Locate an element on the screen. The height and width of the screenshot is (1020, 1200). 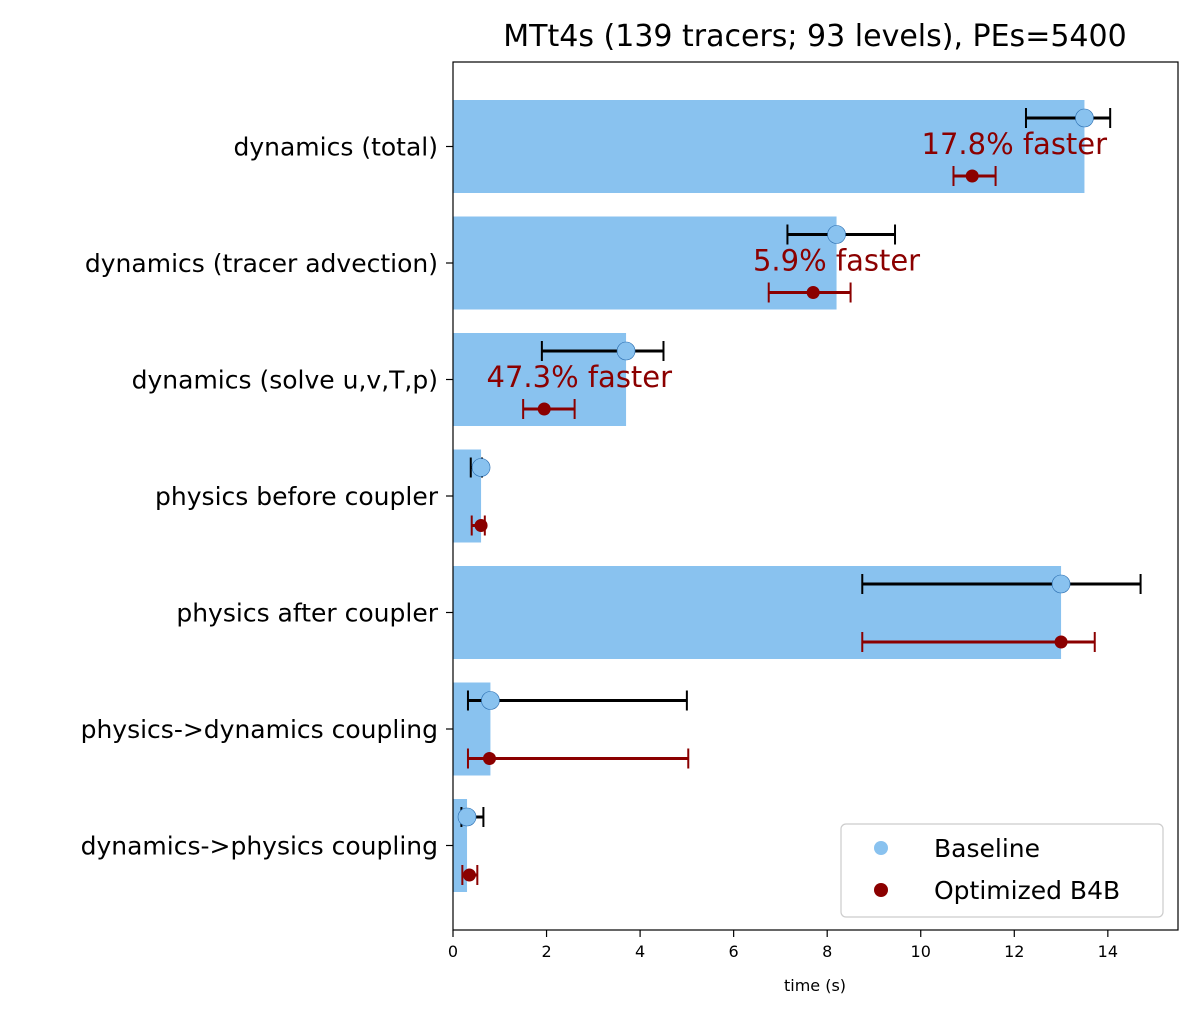
x-tick-label: 8 is located at coordinates (827, 951).